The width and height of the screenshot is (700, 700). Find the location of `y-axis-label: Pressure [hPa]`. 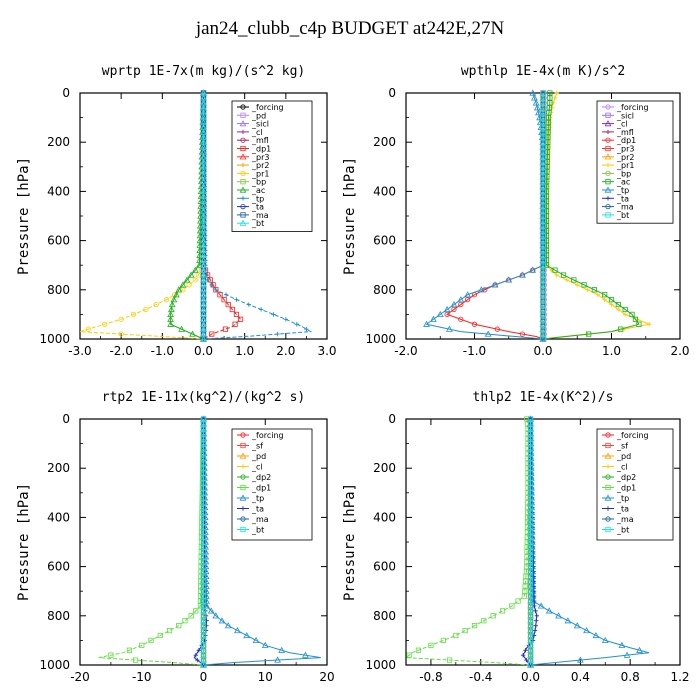

y-axis-label: Pressure [hPa] is located at coordinates (350, 216).